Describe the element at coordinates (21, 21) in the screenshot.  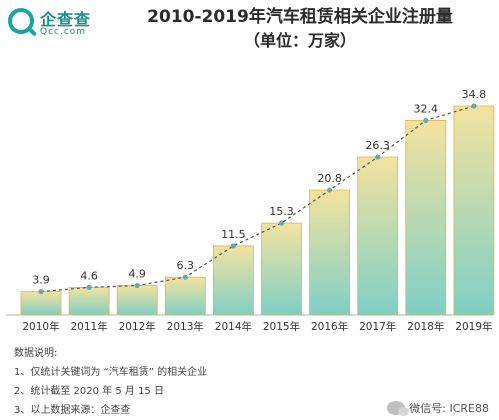
I see `magnifier-icon` at that location.